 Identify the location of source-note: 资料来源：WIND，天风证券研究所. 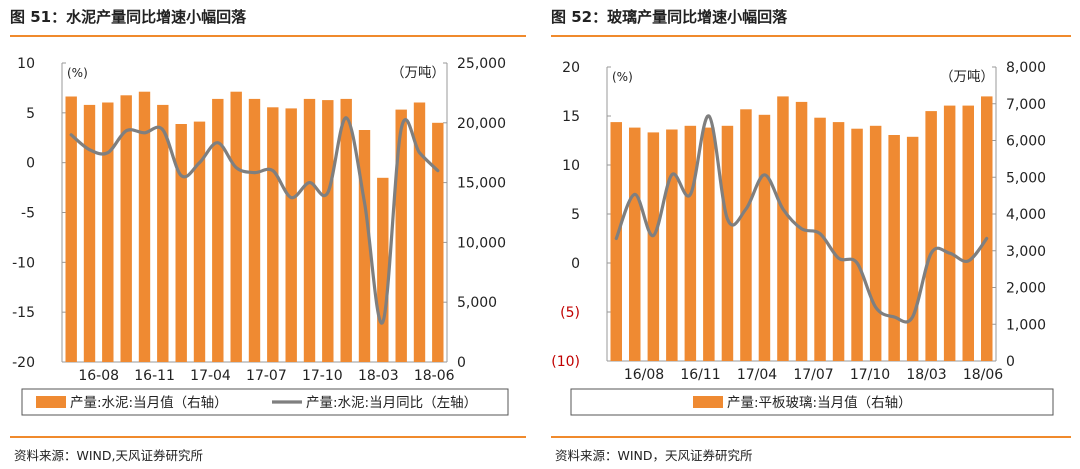
(654, 455).